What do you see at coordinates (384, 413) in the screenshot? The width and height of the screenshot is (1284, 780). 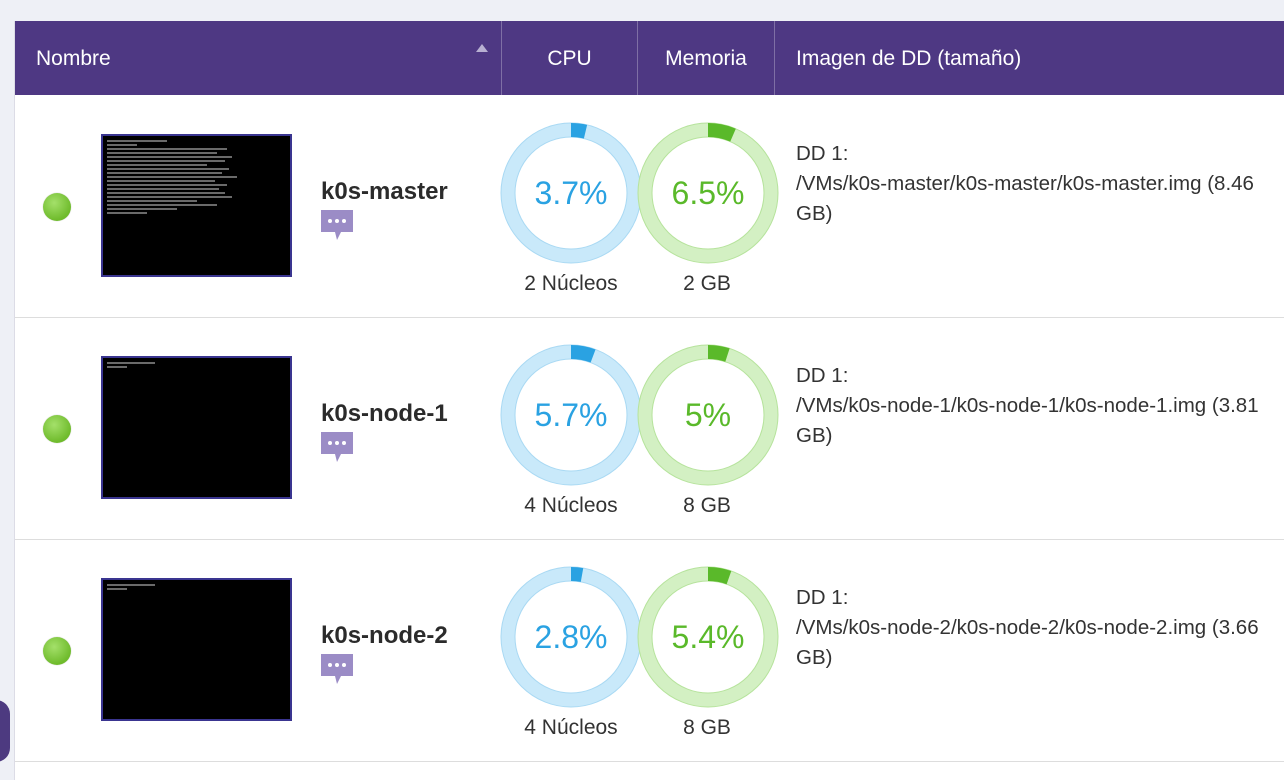 I see `vm-name: k0s-node-1` at bounding box center [384, 413].